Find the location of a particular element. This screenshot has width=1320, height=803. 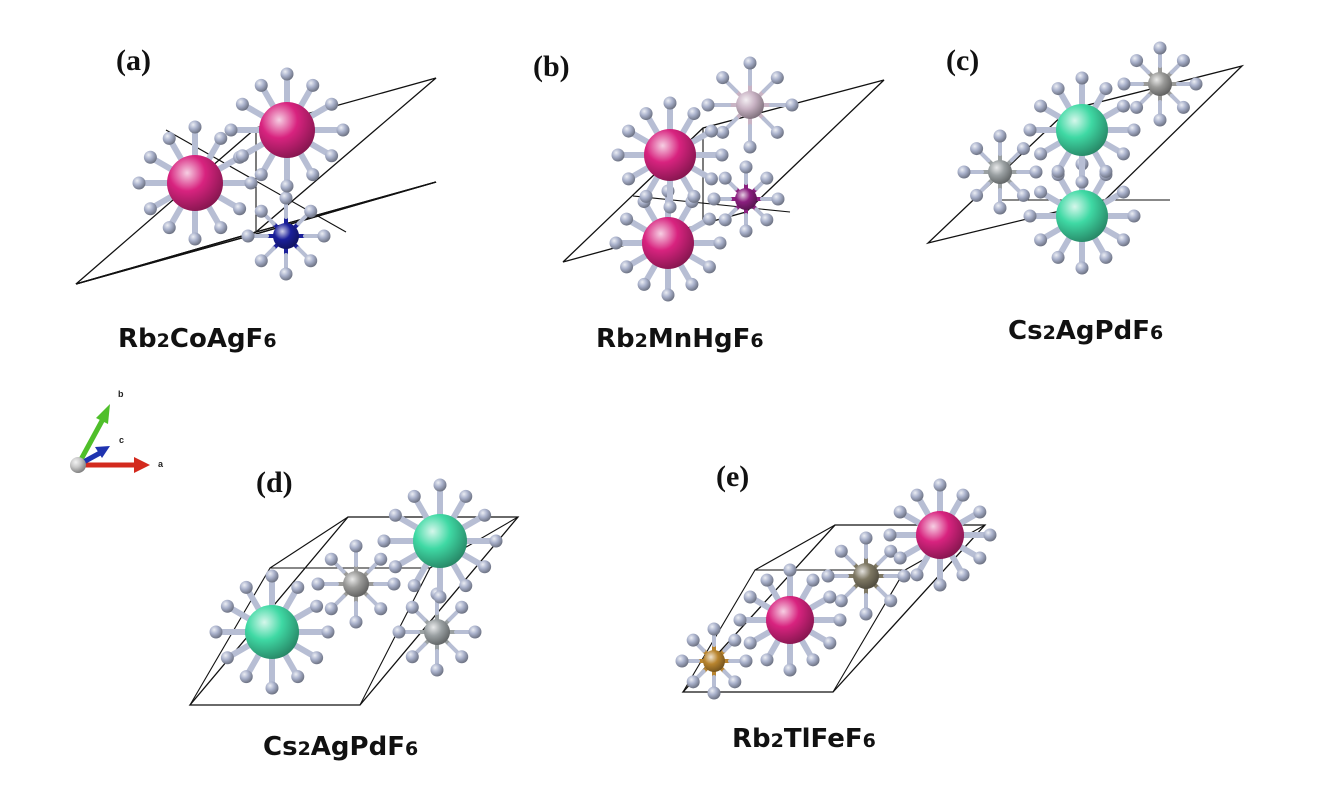

axis-label-c: c is located at coordinates (122, 440).